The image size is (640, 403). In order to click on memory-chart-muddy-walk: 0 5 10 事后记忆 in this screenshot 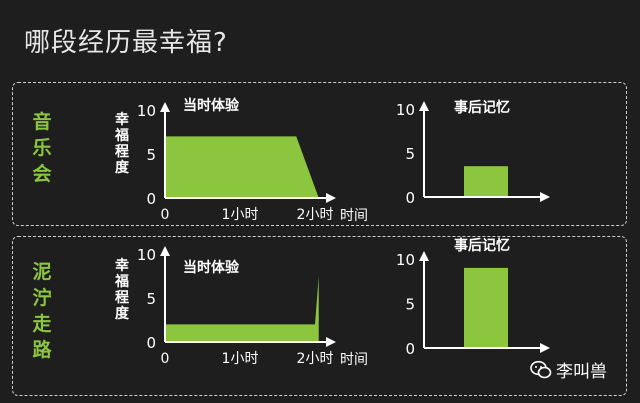, I will do `click(473, 297)`.